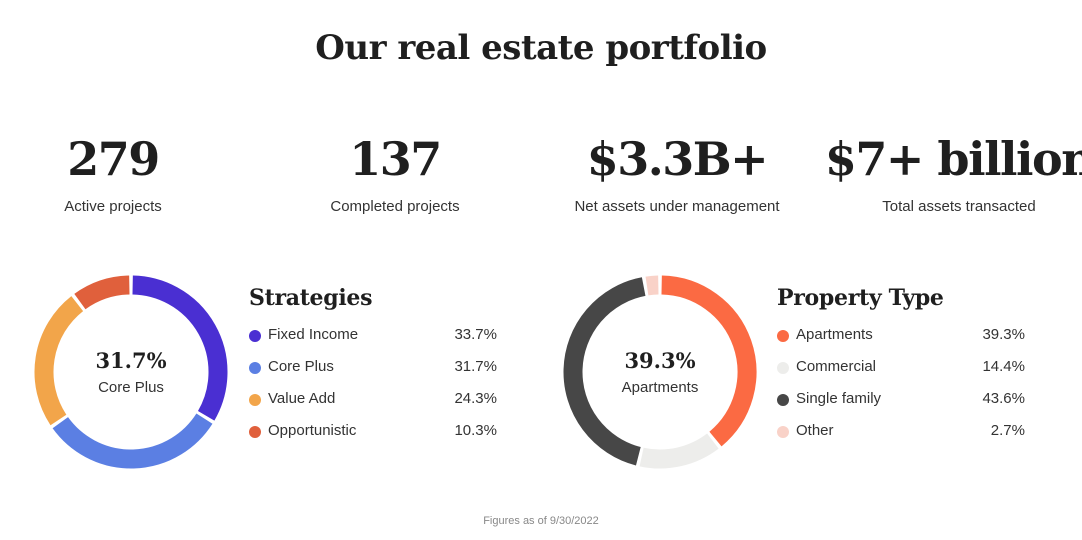  What do you see at coordinates (59, 361) in the screenshot?
I see `donut-slice-value-add` at bounding box center [59, 361].